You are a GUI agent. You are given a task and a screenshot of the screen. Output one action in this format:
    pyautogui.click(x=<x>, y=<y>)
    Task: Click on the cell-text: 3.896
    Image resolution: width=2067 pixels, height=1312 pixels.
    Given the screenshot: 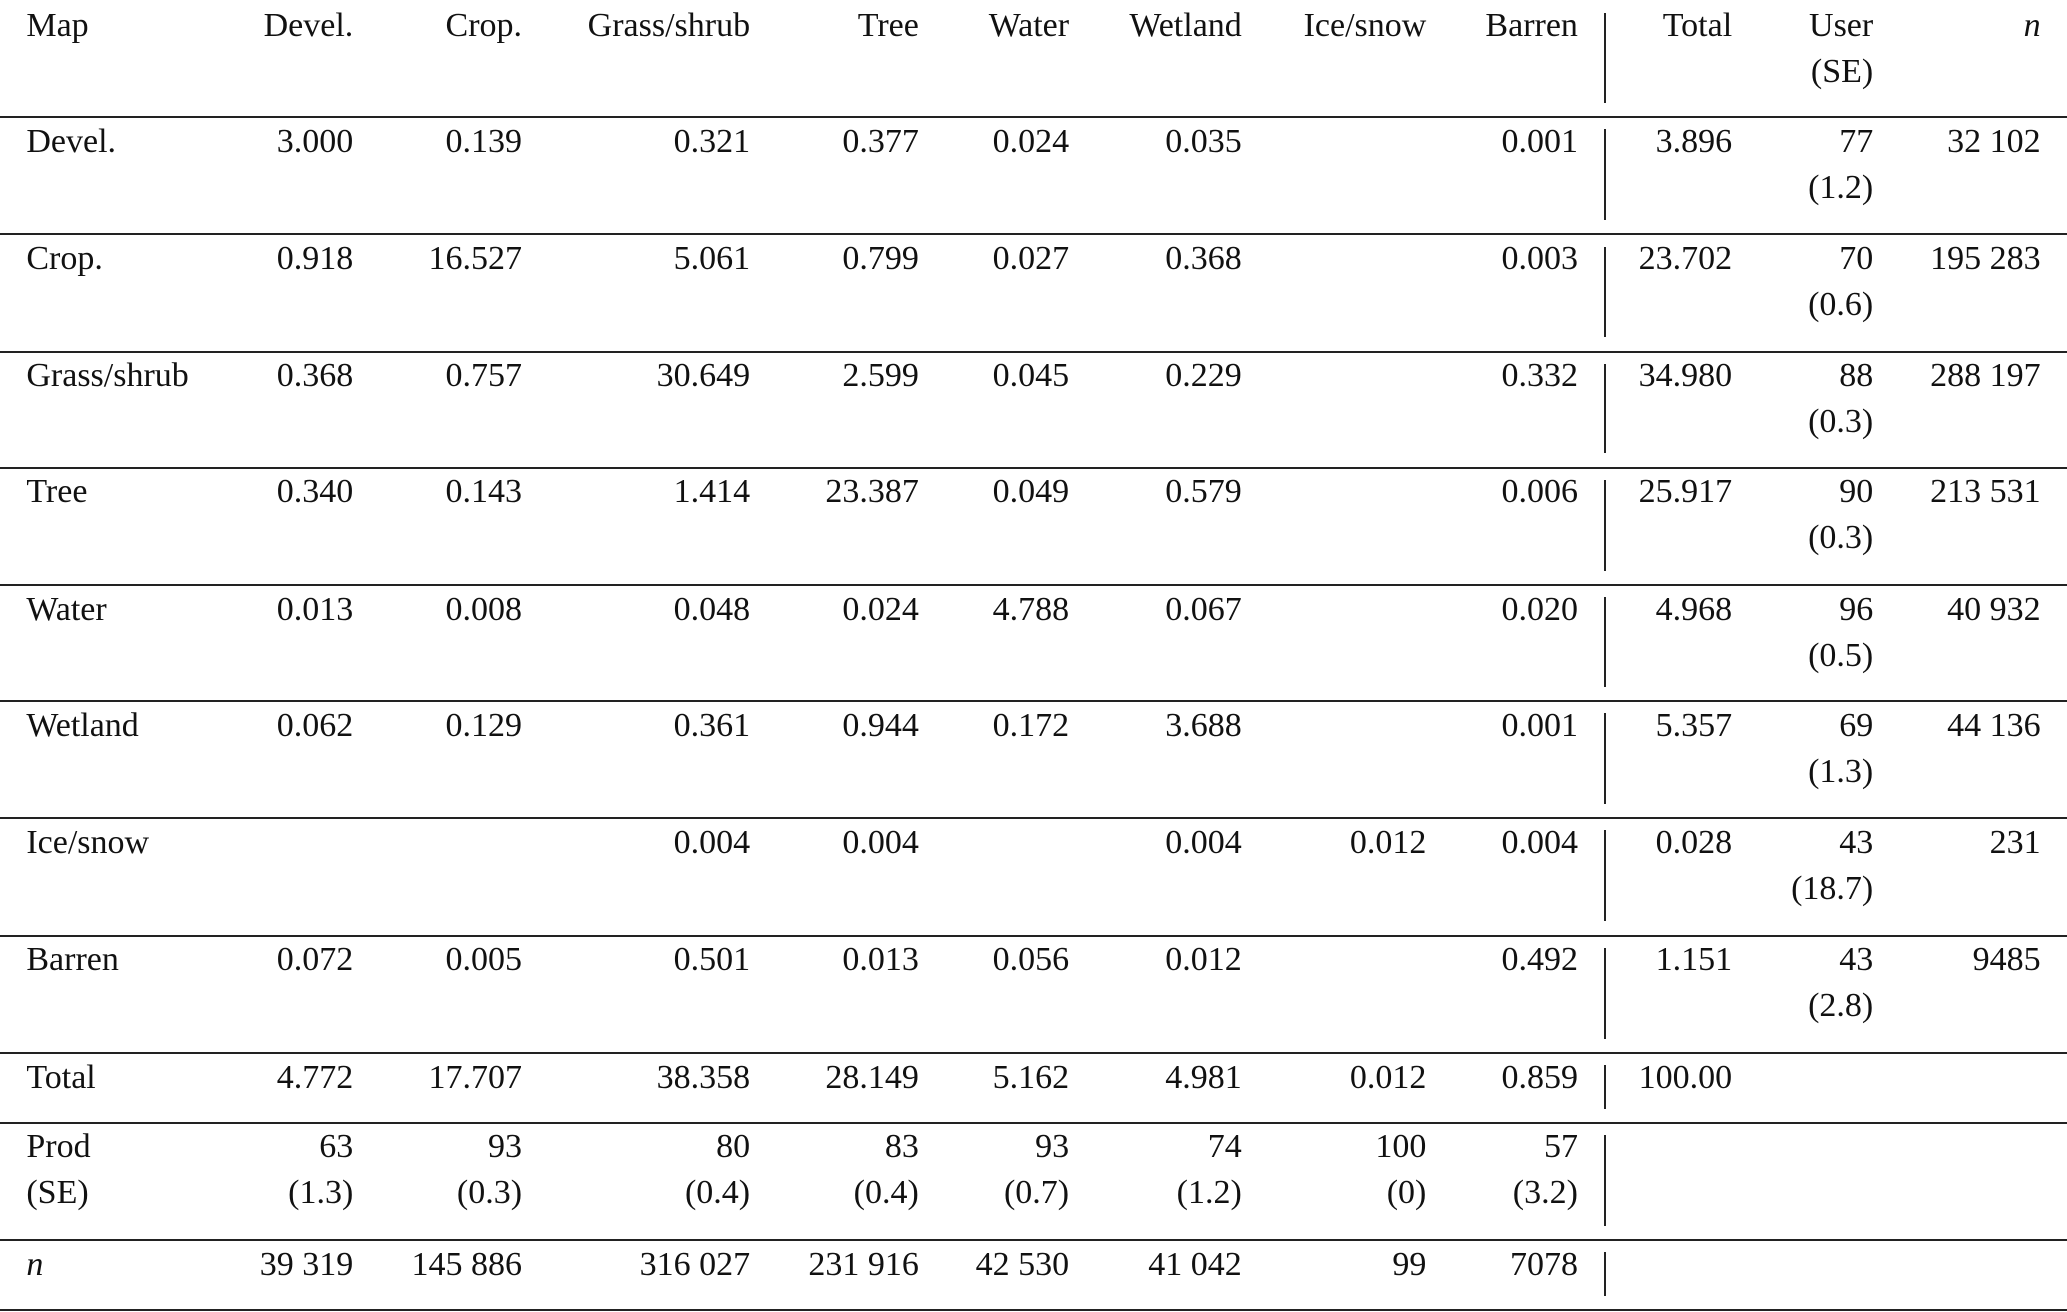 What is the action you would take?
    pyautogui.click(x=1694, y=141)
    